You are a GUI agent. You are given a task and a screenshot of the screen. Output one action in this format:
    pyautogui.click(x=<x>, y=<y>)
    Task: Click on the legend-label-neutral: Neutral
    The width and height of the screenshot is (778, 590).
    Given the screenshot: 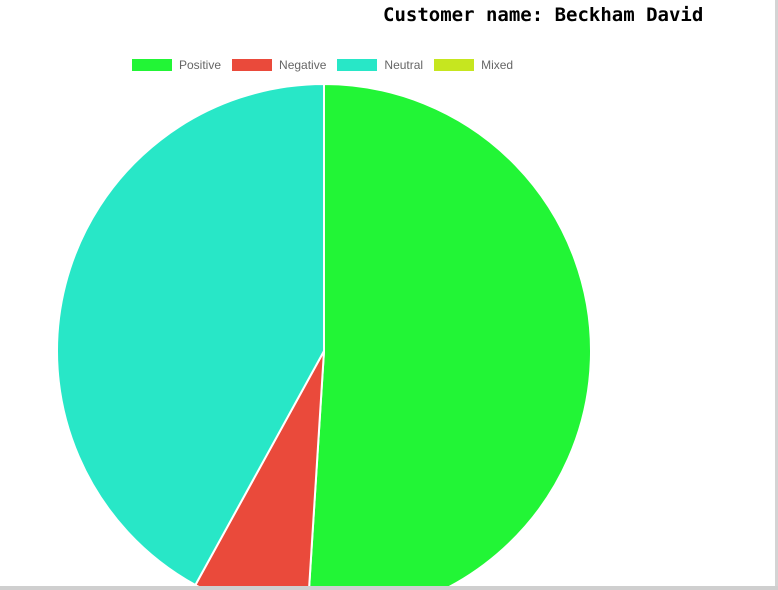 What is the action you would take?
    pyautogui.click(x=404, y=65)
    